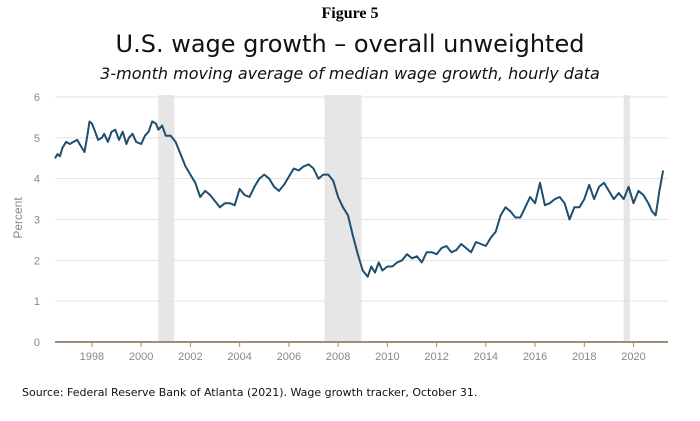 Image resolution: width=700 pixels, height=421 pixels. I want to click on y-axis-ticks: 0 1 2 3 4 5 6, so click(37, 220).